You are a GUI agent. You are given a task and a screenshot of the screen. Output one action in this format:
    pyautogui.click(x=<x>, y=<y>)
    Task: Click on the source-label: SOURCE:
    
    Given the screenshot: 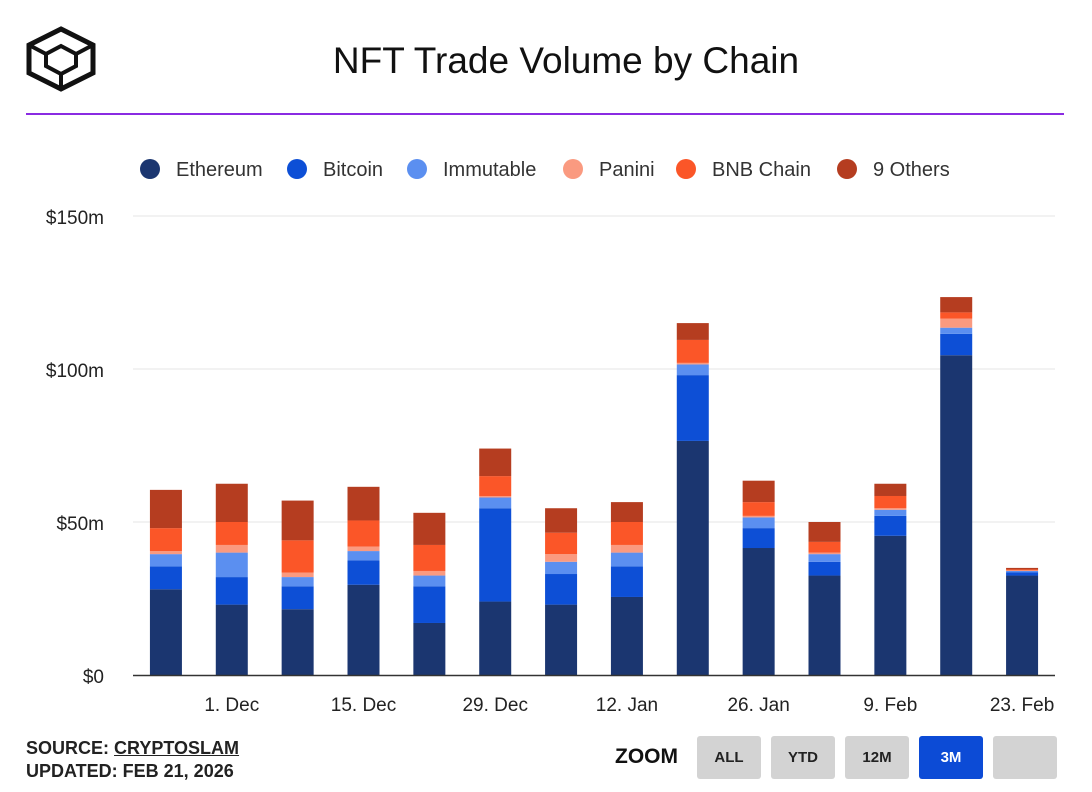 What is the action you would take?
    pyautogui.click(x=68, y=748)
    